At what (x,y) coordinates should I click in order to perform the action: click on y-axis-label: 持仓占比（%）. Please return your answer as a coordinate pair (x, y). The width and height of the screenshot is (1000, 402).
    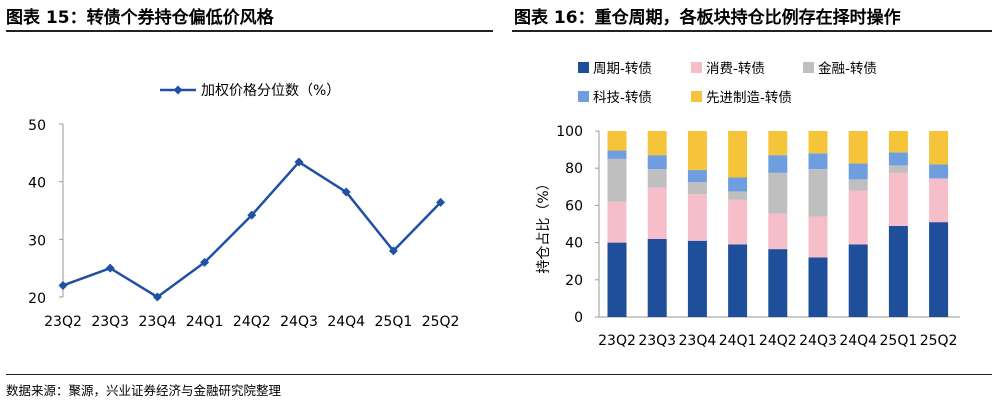
    Looking at the image, I should click on (544, 224).